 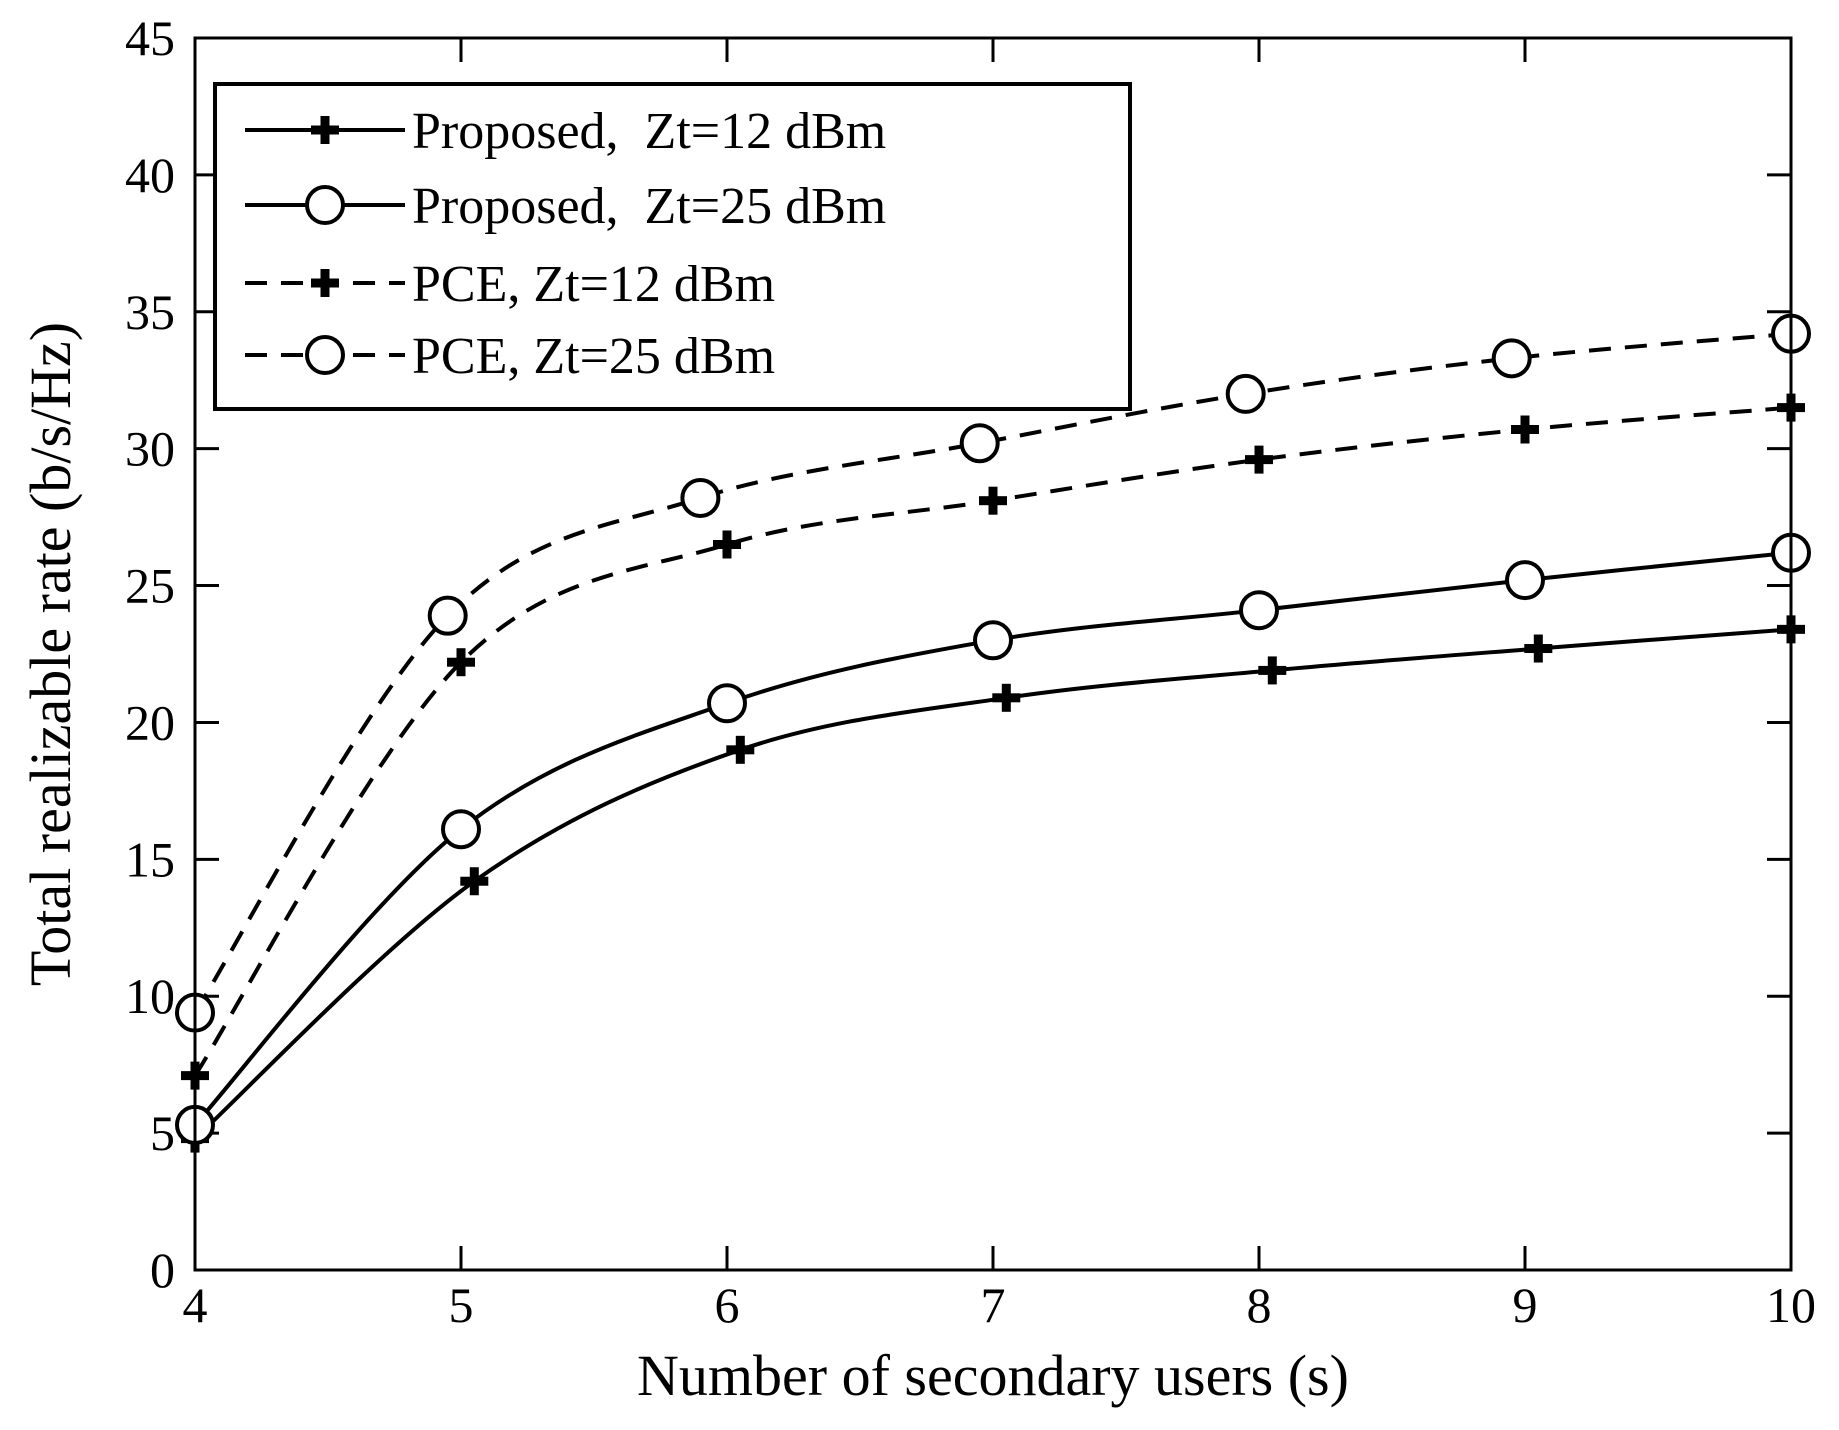 I want to click on x-tick-label: 8, so click(x=1259, y=1305).